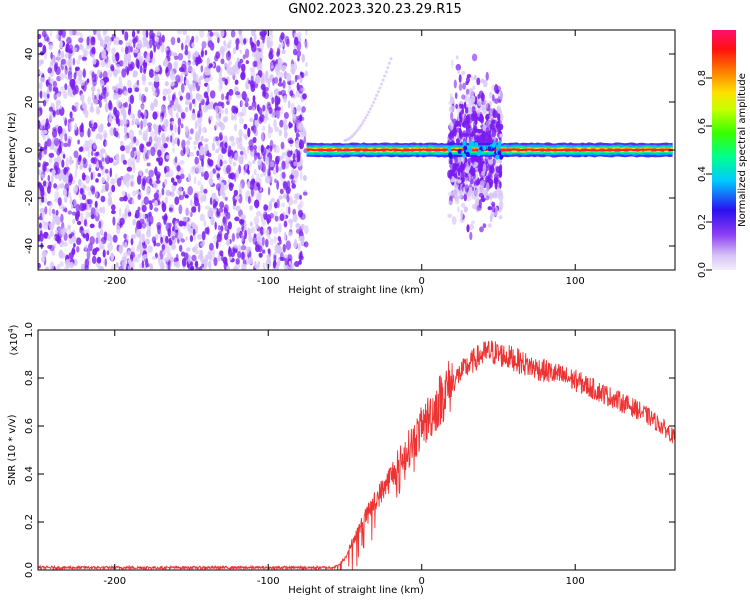  What do you see at coordinates (459, 151) in the screenshot?
I see `spectrogram-burst-core` at bounding box center [459, 151].